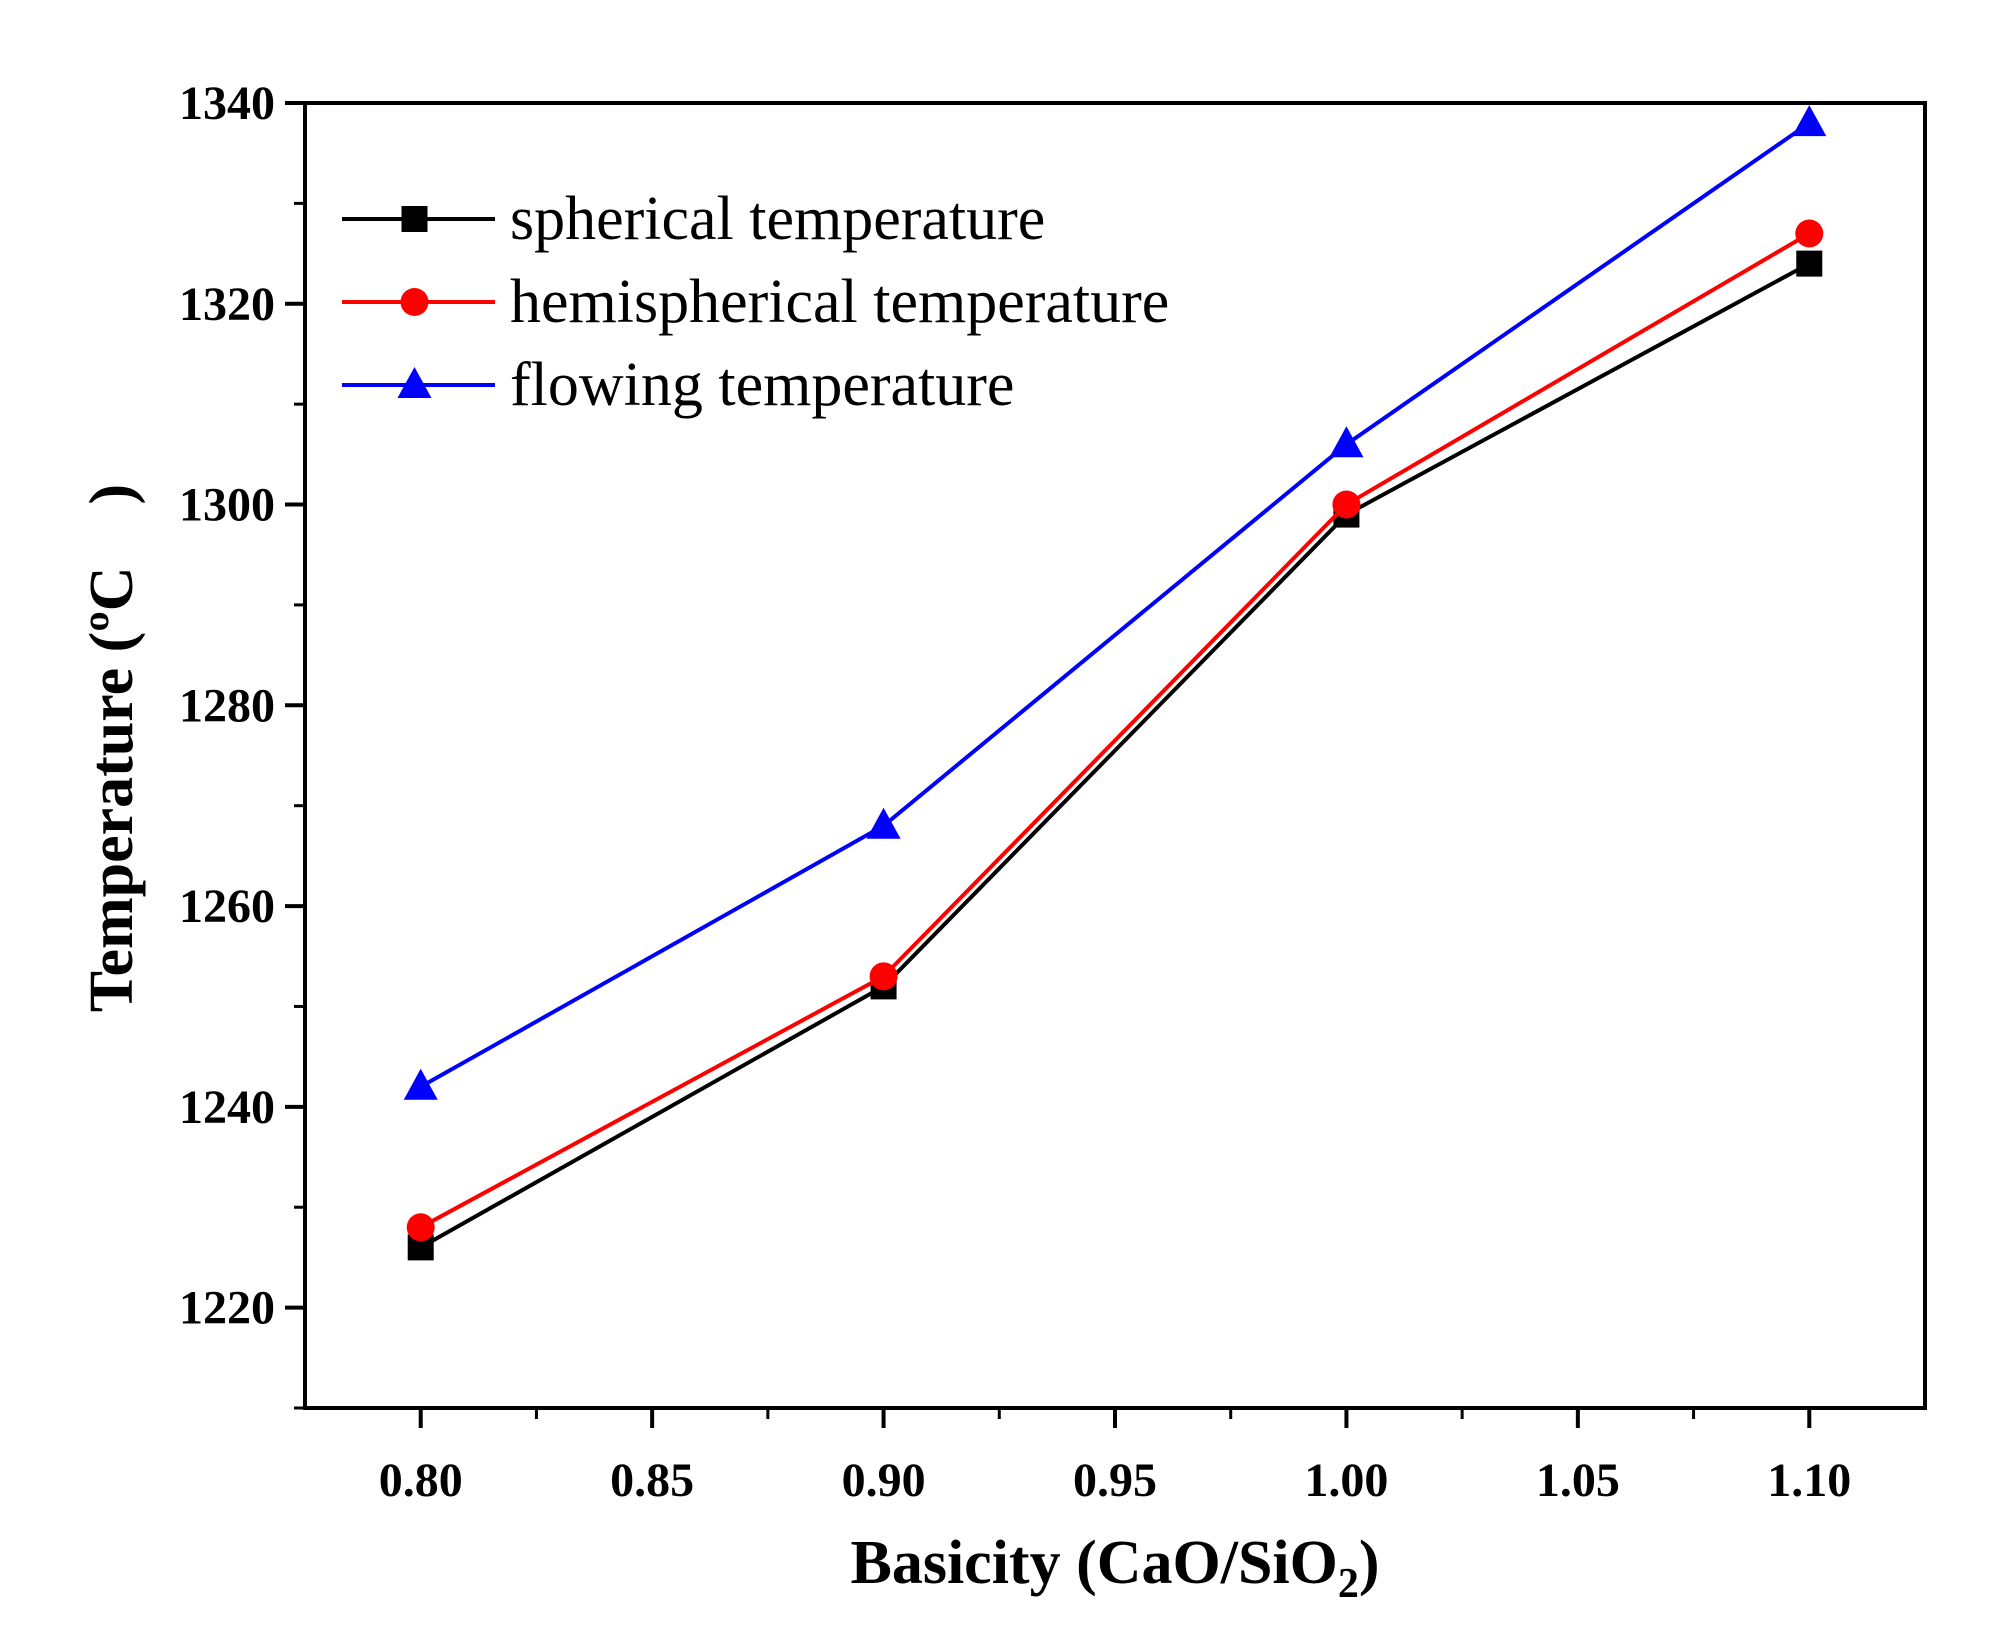 This screenshot has height=1639, width=2002. I want to click on x-tick-label: 0.80, so click(421, 1480).